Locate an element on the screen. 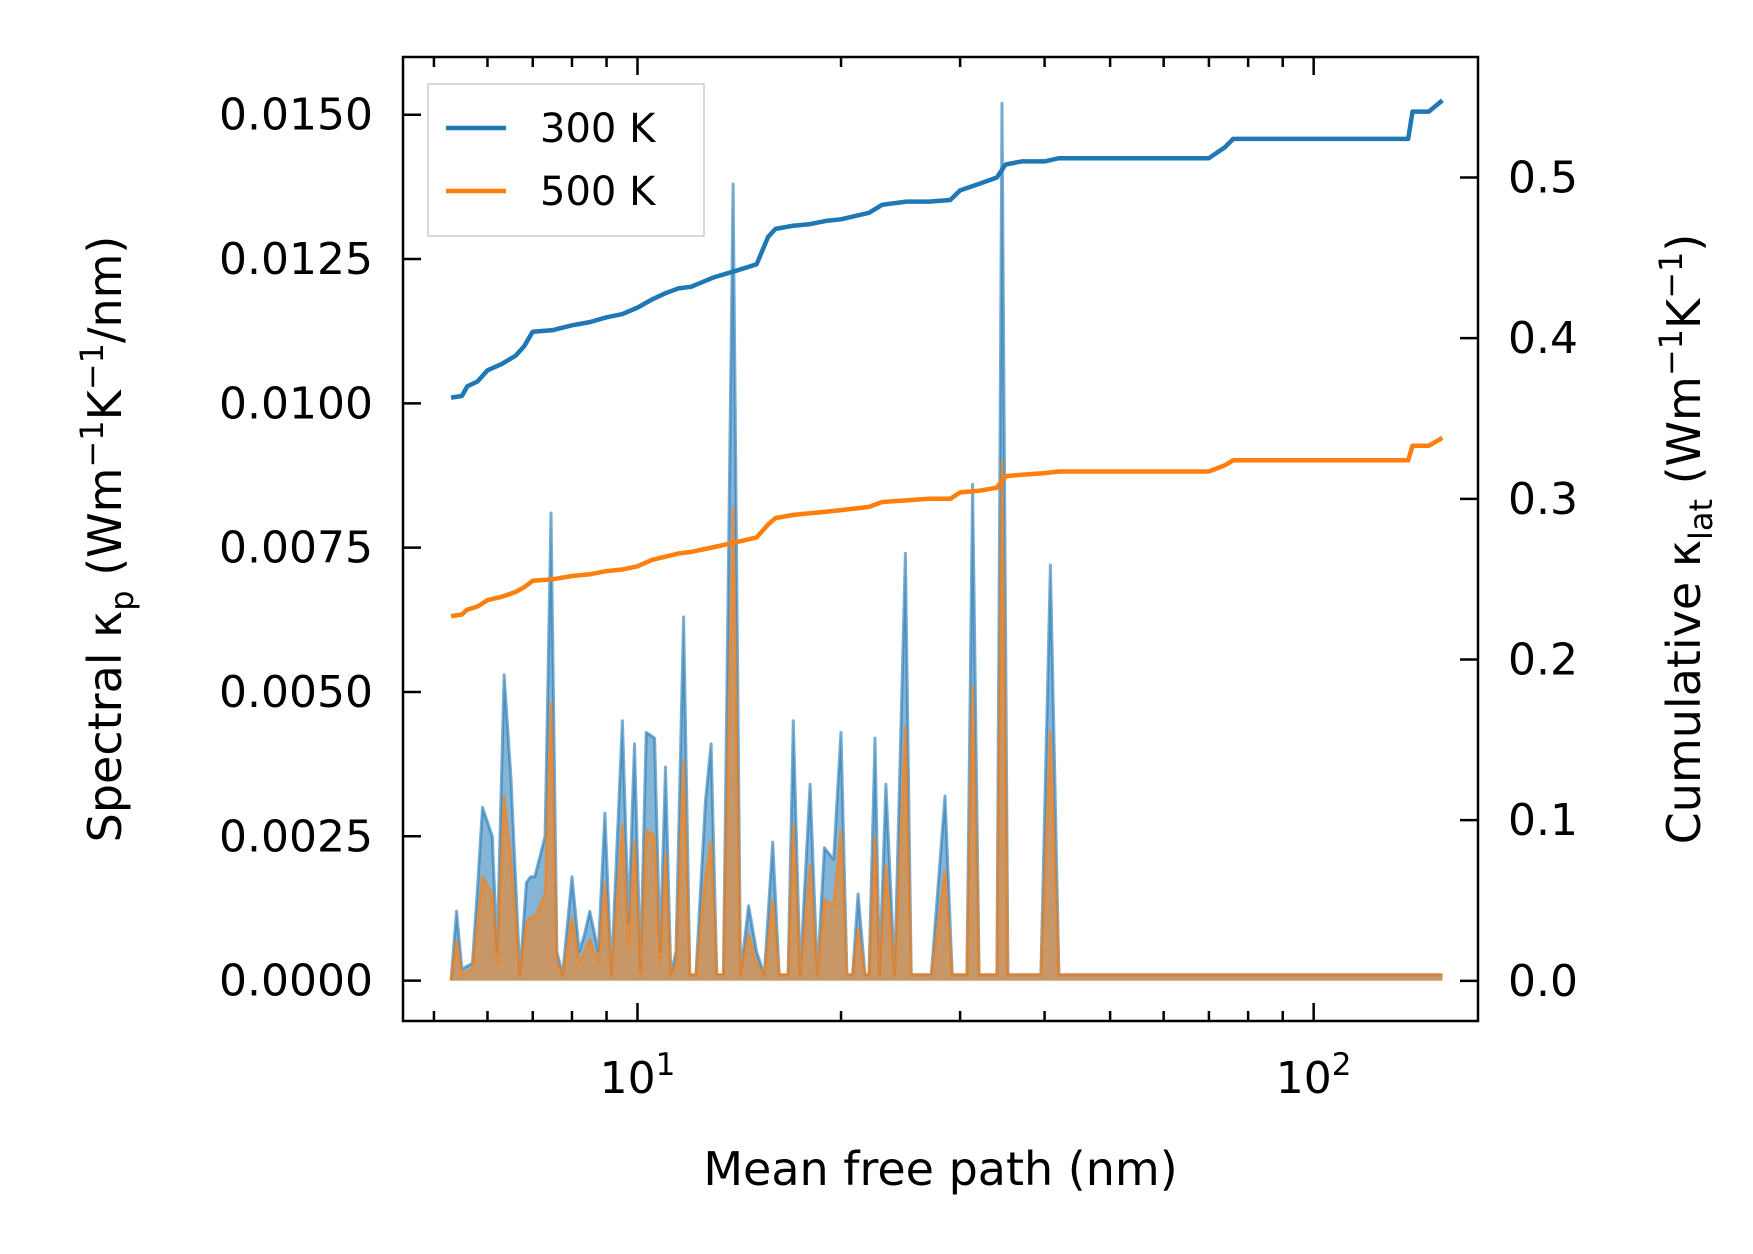 The image size is (1753, 1254). legend-box is located at coordinates (566, 160).